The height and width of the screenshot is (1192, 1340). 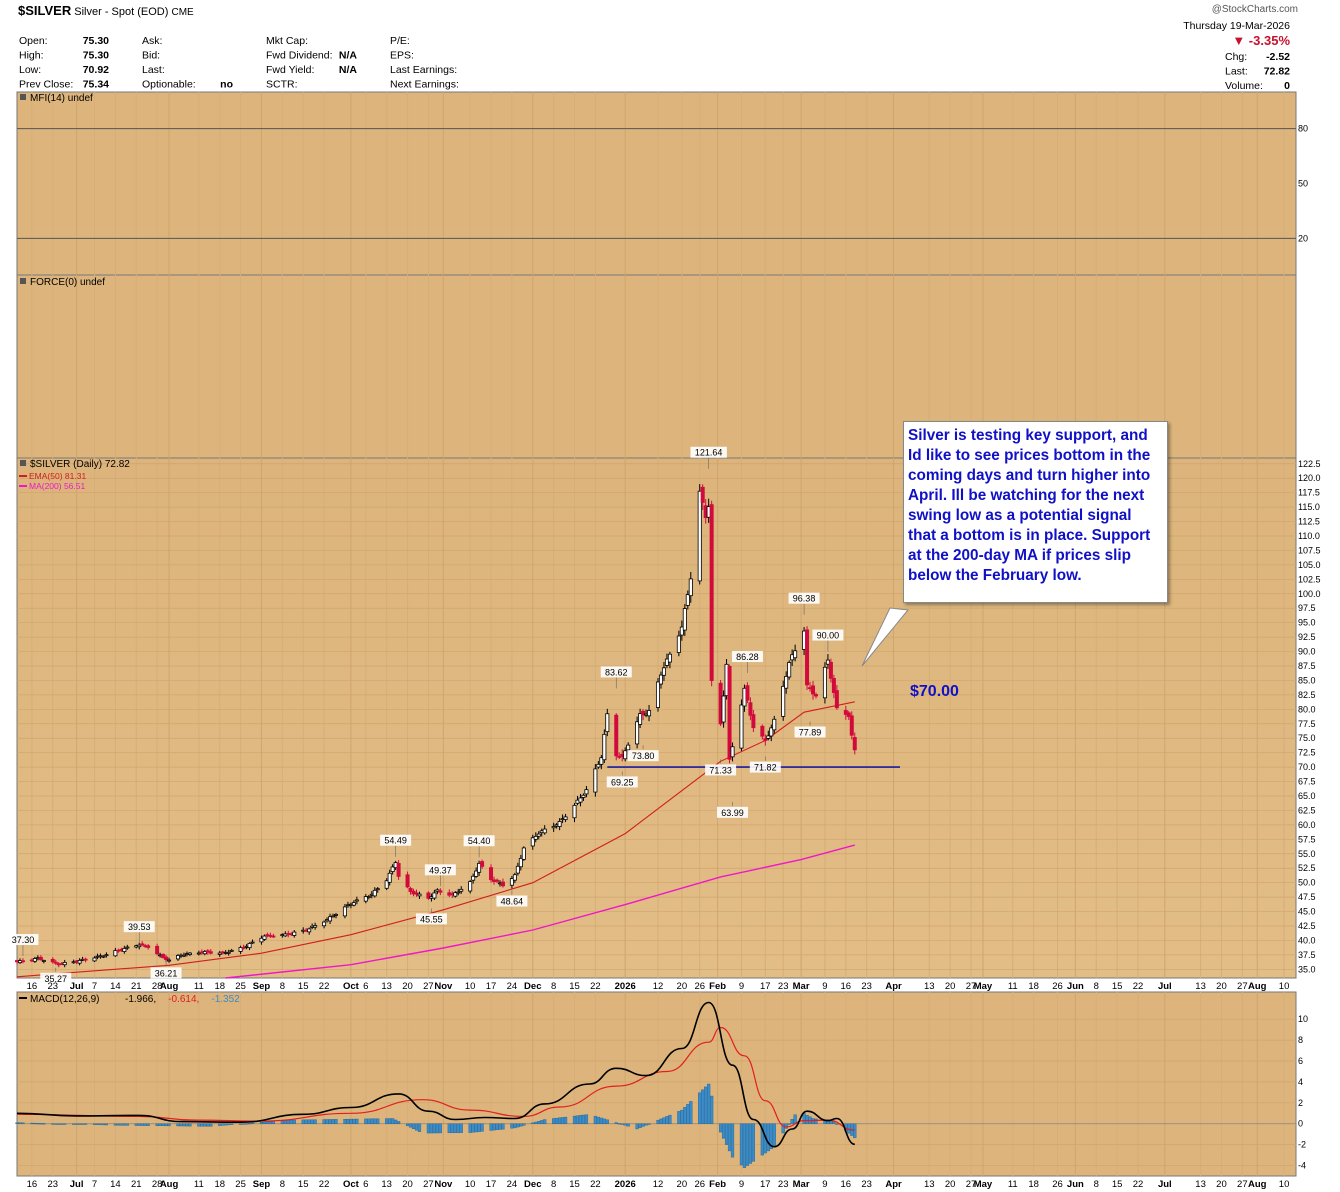 What do you see at coordinates (96, 70) in the screenshot?
I see `quote-col1-value-2: 70.92` at bounding box center [96, 70].